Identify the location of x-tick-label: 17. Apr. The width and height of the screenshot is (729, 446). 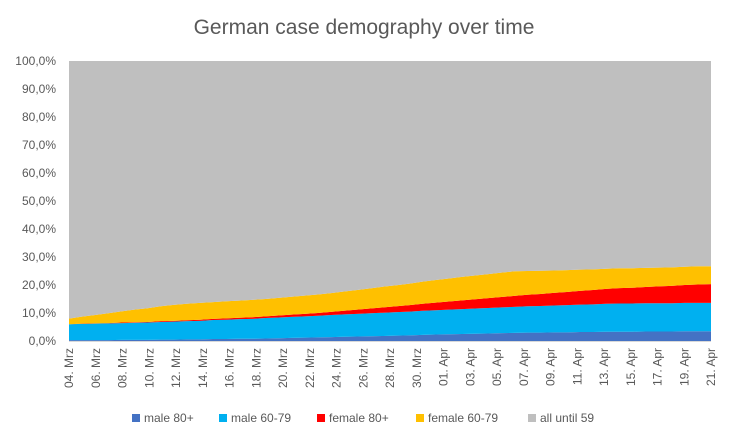
(658, 367).